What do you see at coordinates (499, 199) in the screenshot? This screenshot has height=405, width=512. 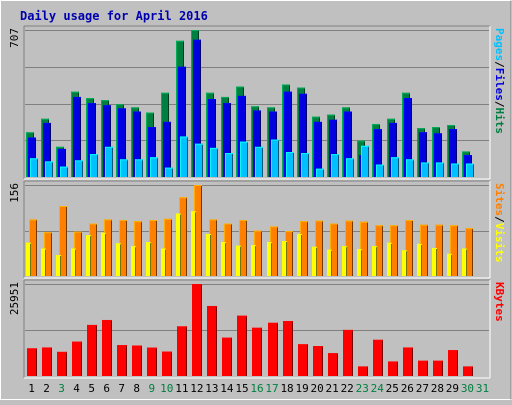 I see `legend-part: Sites` at bounding box center [499, 199].